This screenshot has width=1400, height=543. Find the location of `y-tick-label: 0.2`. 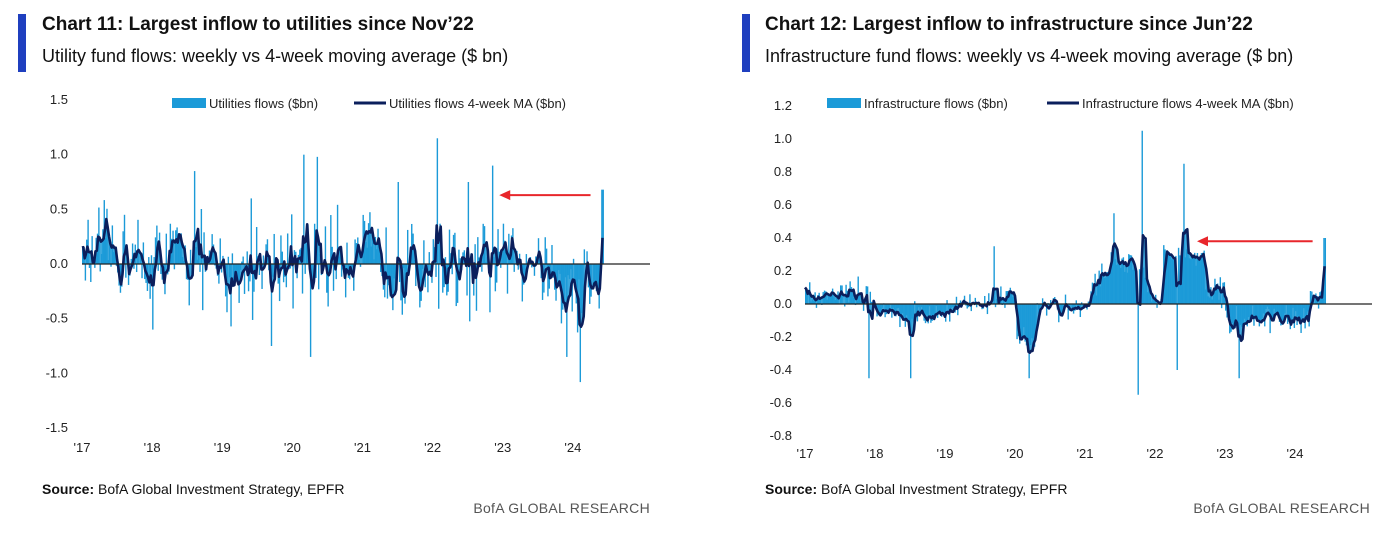

y-tick-label: 0.2 is located at coordinates (783, 270).